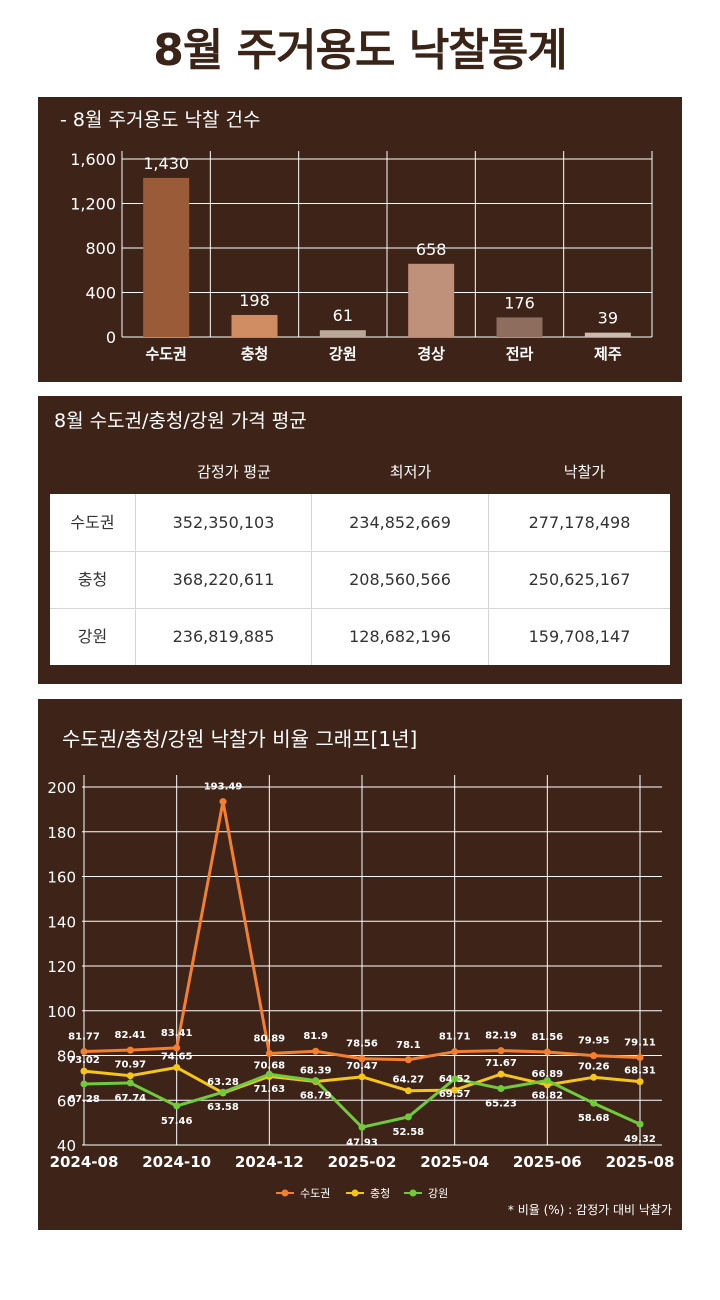 This screenshot has width=720, height=1300. I want to click on ratio-note: * 비율 (%) : 감정가 대비 낙찰가, so click(589, 1210).